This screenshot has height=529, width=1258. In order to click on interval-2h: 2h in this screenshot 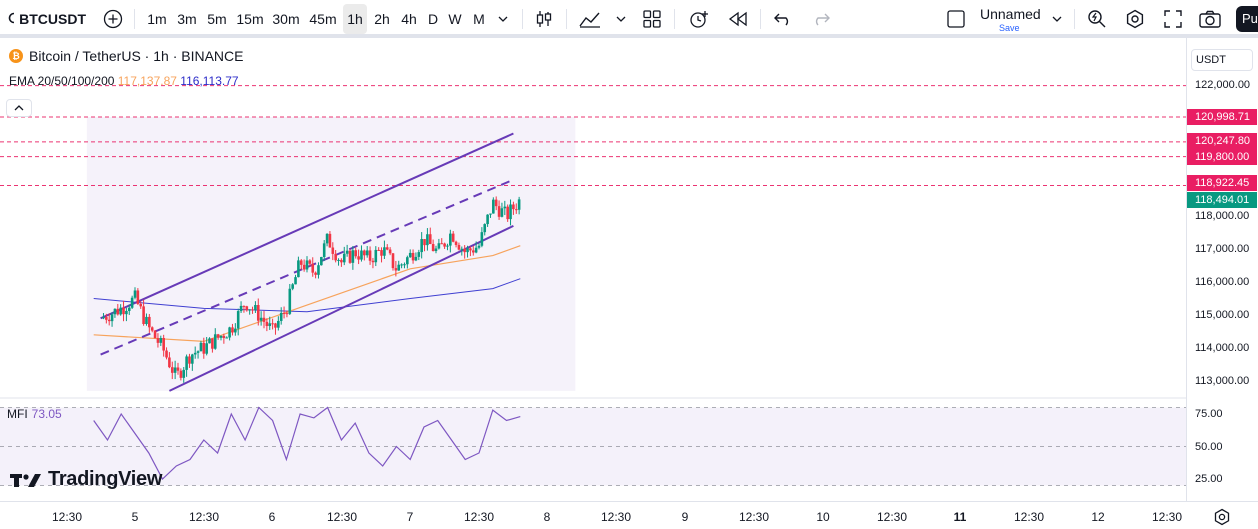, I will do `click(382, 19)`.